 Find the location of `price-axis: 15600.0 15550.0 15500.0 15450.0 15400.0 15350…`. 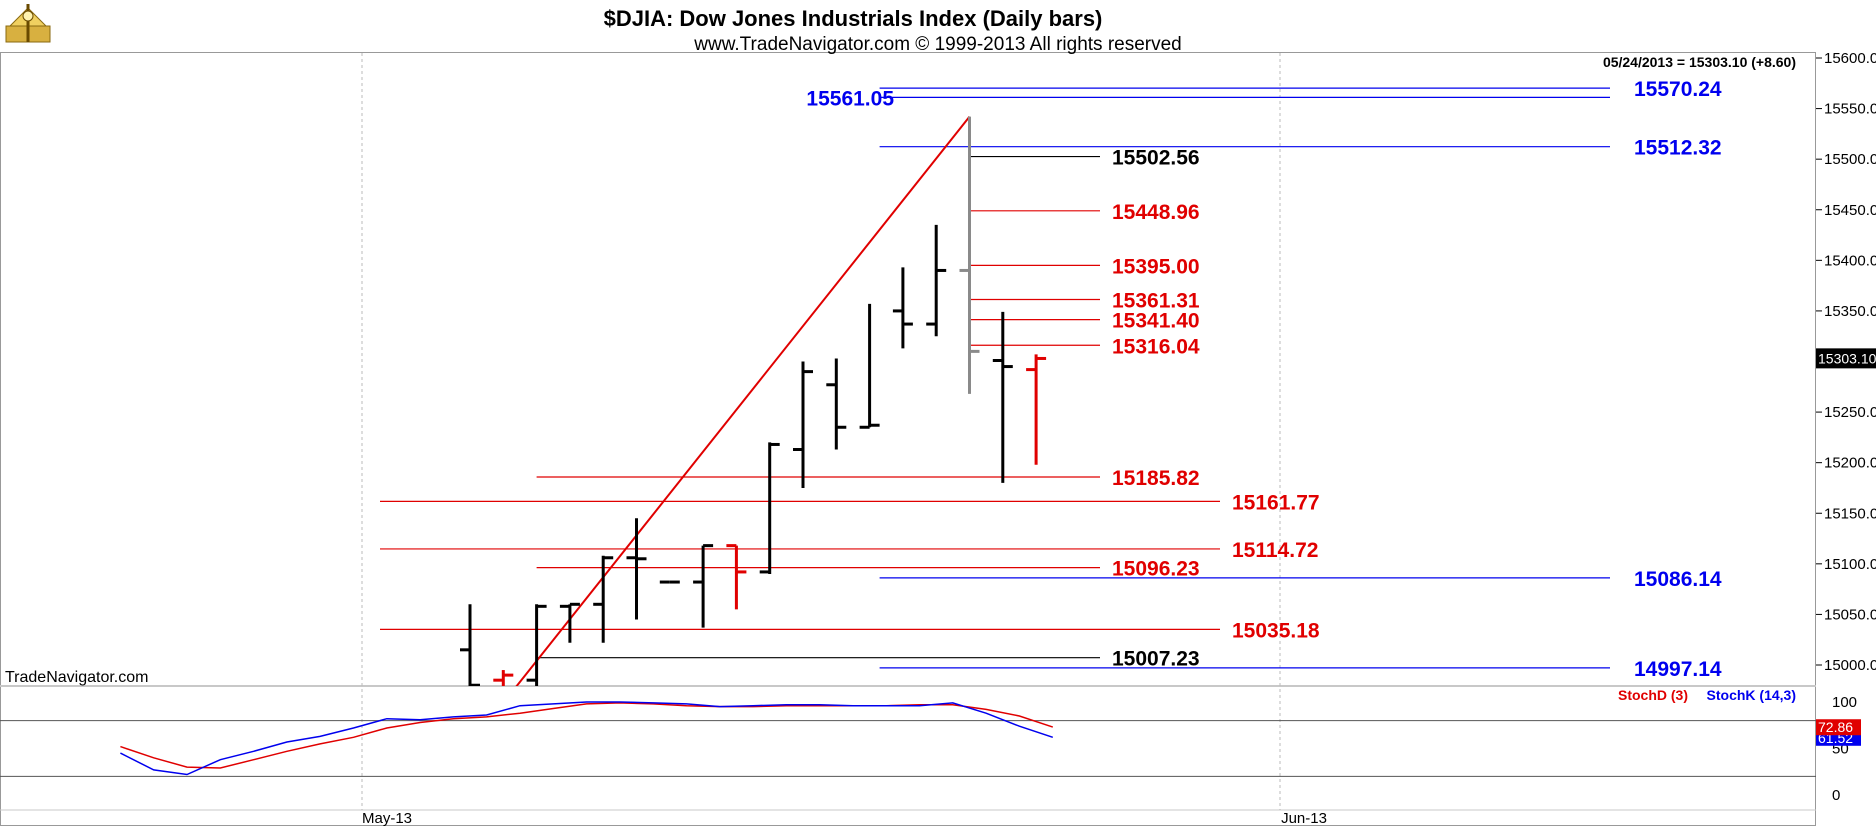

price-axis: 15600.0 15550.0 15500.0 15450.0 15400.0 15350… is located at coordinates (1846, 362).